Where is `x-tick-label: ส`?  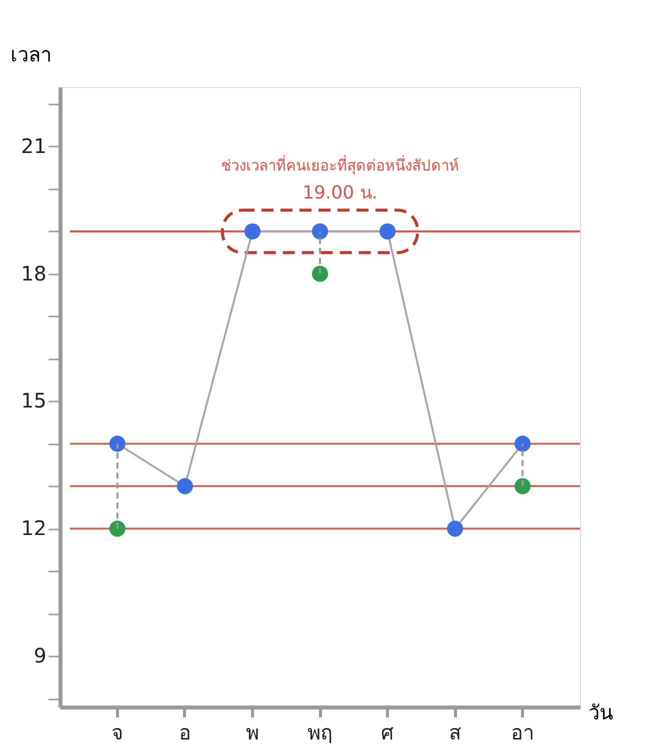
x-tick-label: ส is located at coordinates (455, 732).